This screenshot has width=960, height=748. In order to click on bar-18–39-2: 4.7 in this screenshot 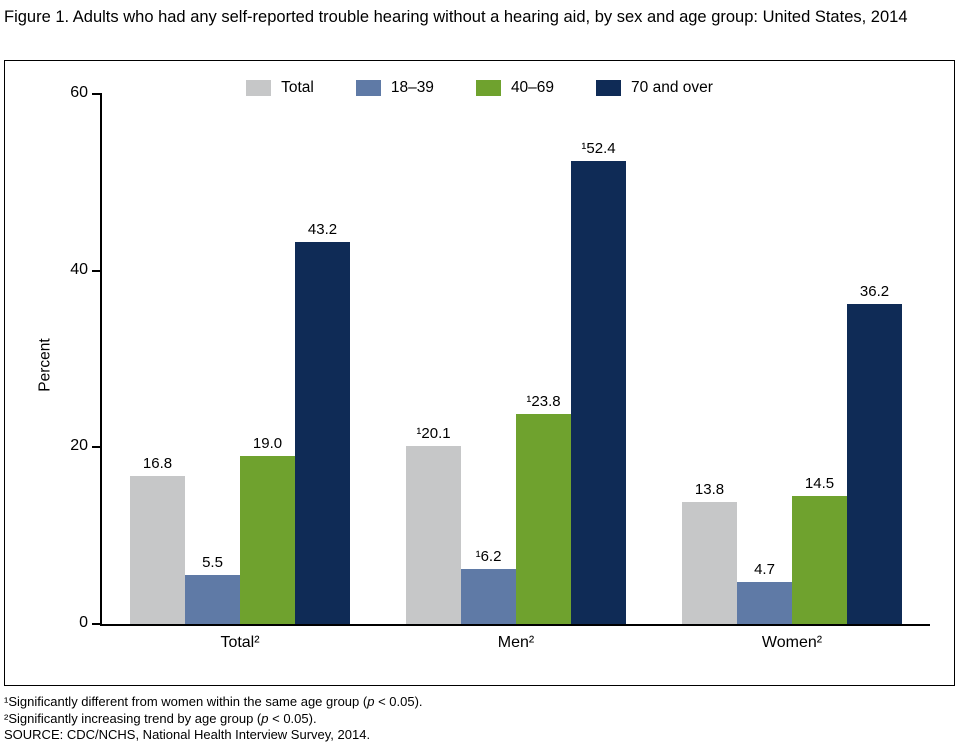, I will do `click(764, 592)`.